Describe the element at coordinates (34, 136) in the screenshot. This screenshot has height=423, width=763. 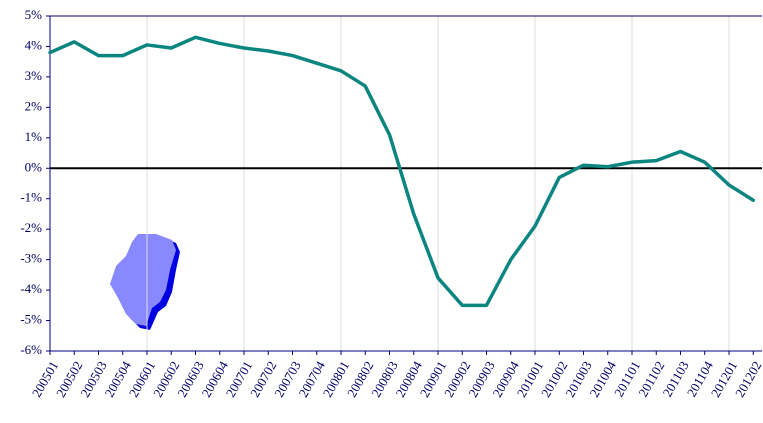
I see `y-tick-label: 1%` at that location.